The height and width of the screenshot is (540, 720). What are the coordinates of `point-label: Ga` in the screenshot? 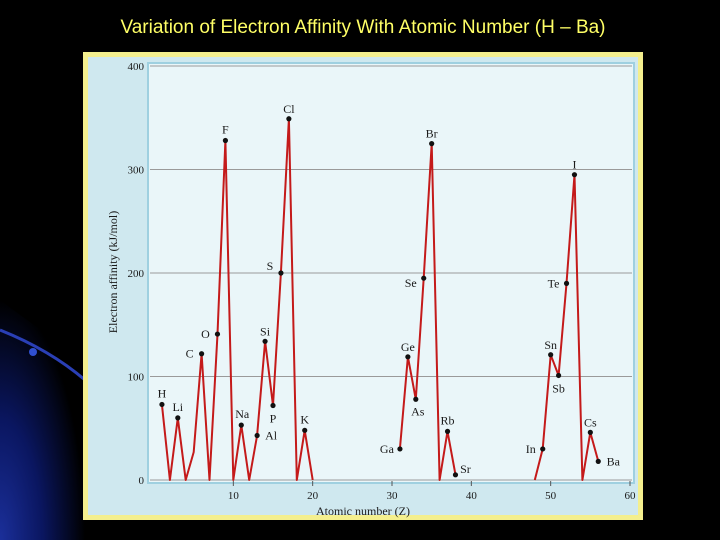 It's located at (387, 449).